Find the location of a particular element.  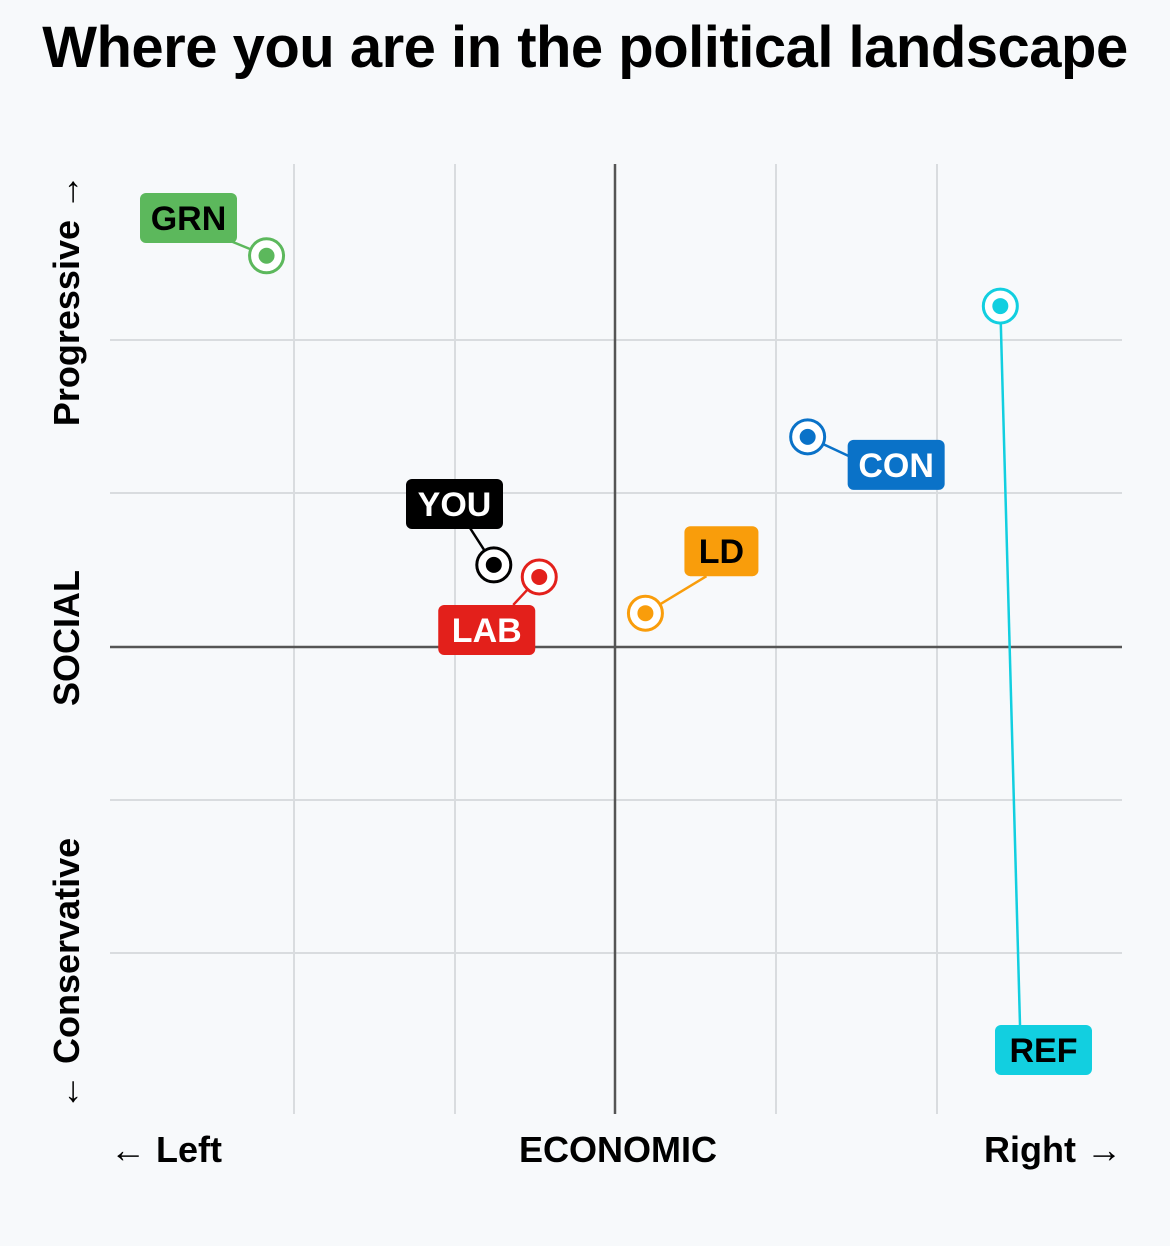

party-point-con: CON is located at coordinates (867, 454).